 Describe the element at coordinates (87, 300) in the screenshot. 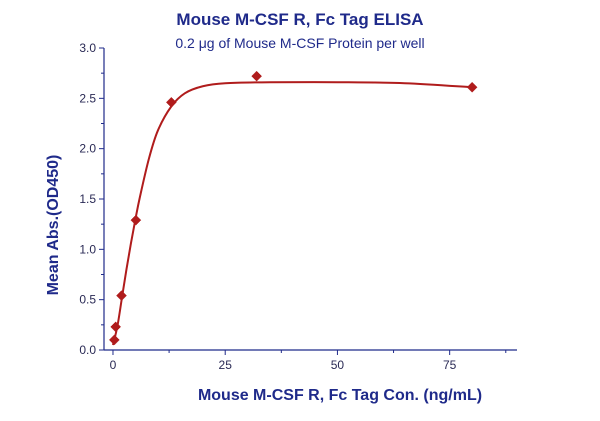

I see `y-tick-label: 0.5` at that location.